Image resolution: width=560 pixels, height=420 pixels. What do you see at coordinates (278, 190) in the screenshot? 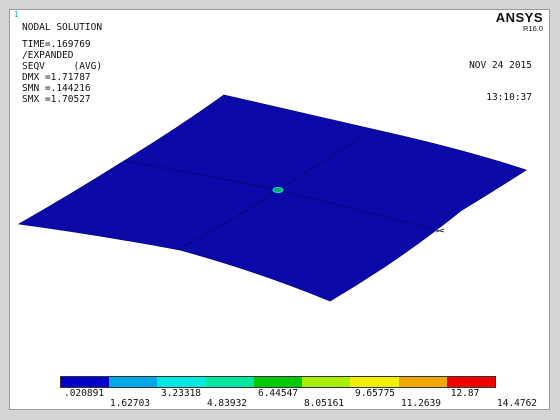
I see `center-node-marker` at bounding box center [278, 190].